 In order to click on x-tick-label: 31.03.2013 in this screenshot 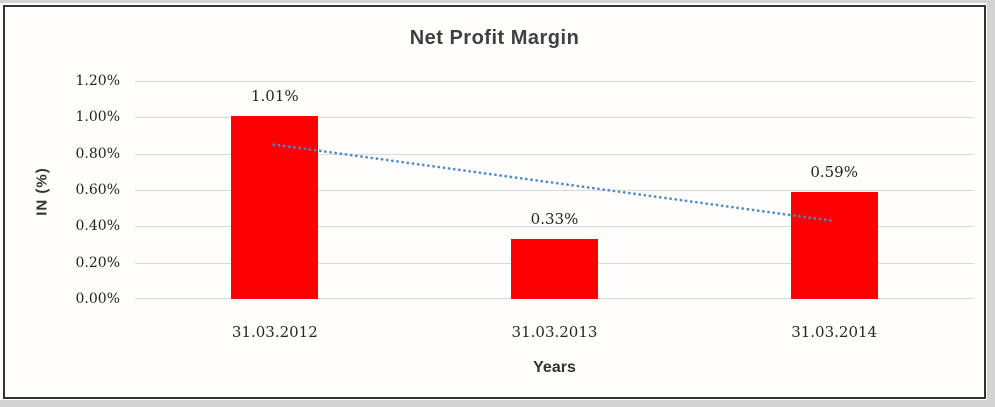, I will do `click(554, 332)`.